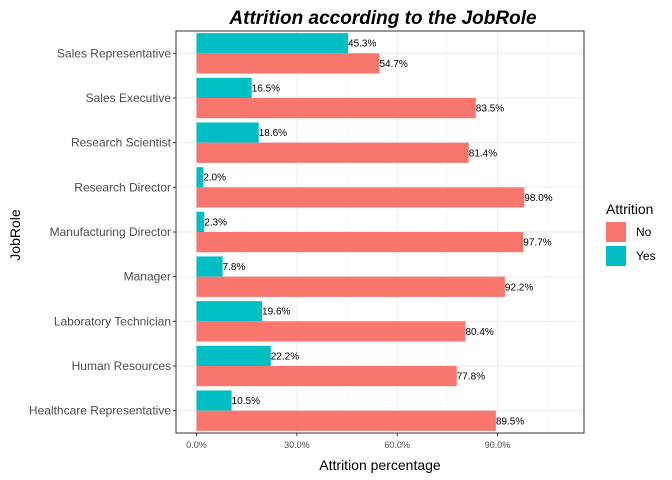  Describe the element at coordinates (112, 321) in the screenshot. I see `category-label: Laboratory Technician` at that location.